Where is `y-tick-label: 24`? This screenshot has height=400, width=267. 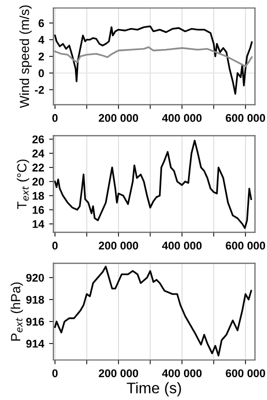
y-tick-label: 24 is located at coordinates (38, 154).